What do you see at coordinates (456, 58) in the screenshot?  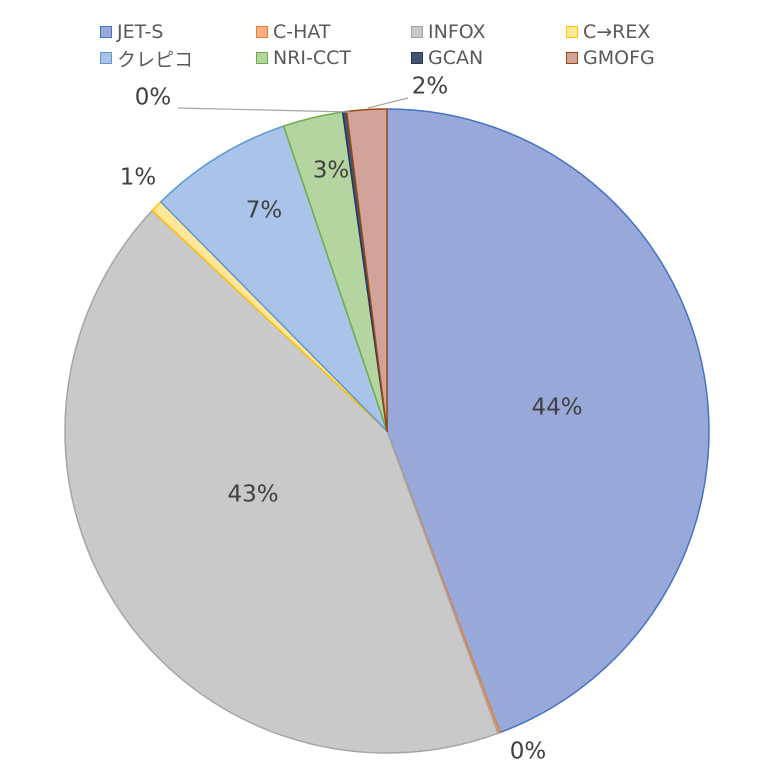 I see `legend-label: GCAN` at bounding box center [456, 58].